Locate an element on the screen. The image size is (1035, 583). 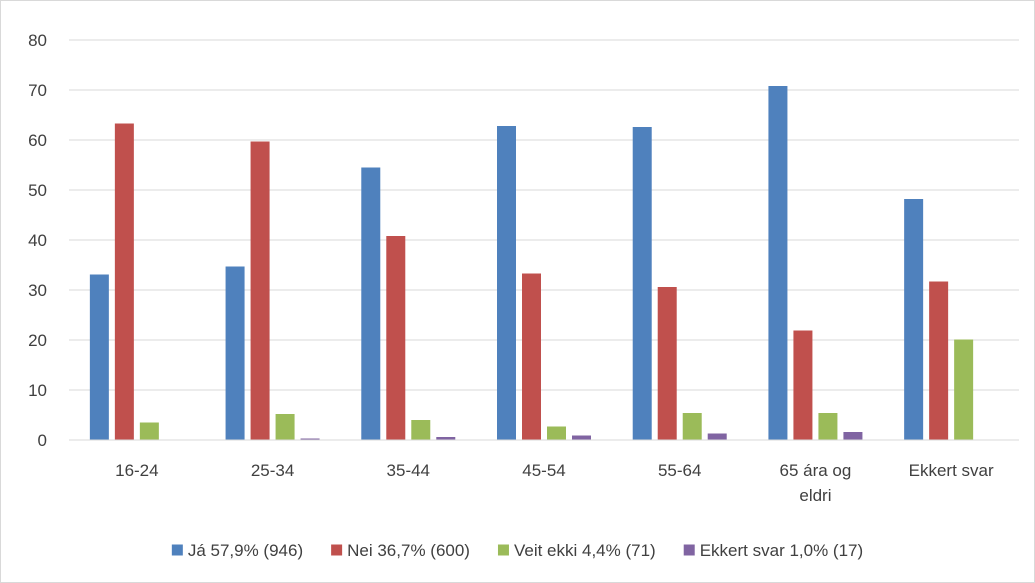
x-tick-label: 16-24 is located at coordinates (136, 470).